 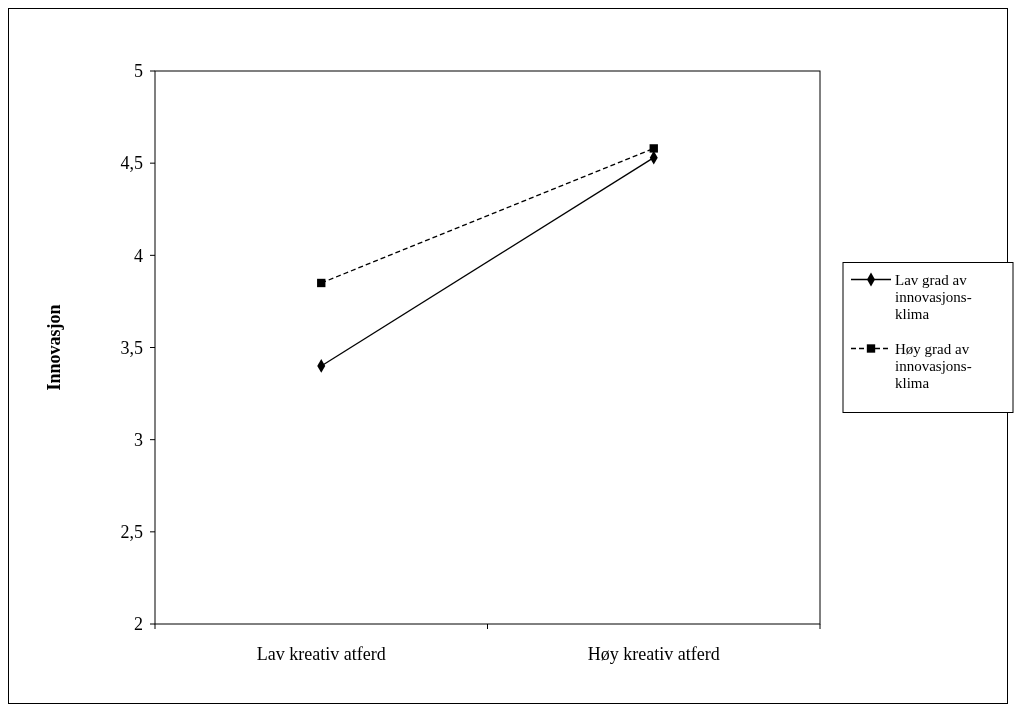 What do you see at coordinates (131, 347) in the screenshot?
I see `y-tick-label: 3,5` at bounding box center [131, 347].